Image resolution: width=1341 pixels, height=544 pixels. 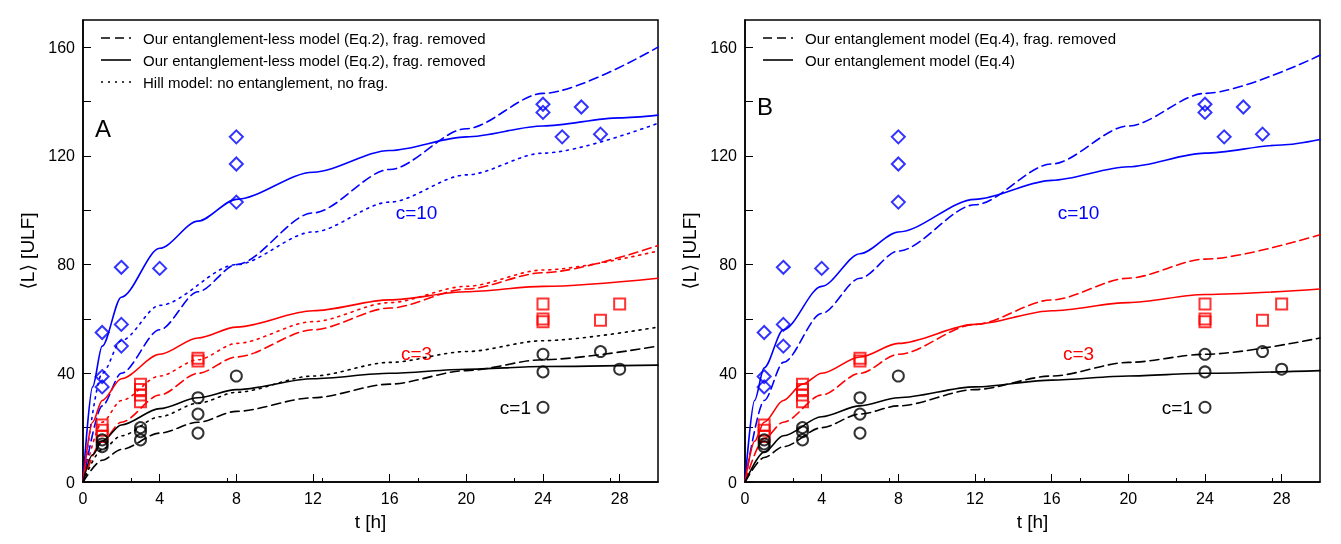 I want to click on annotation: A, so click(x=103, y=128).